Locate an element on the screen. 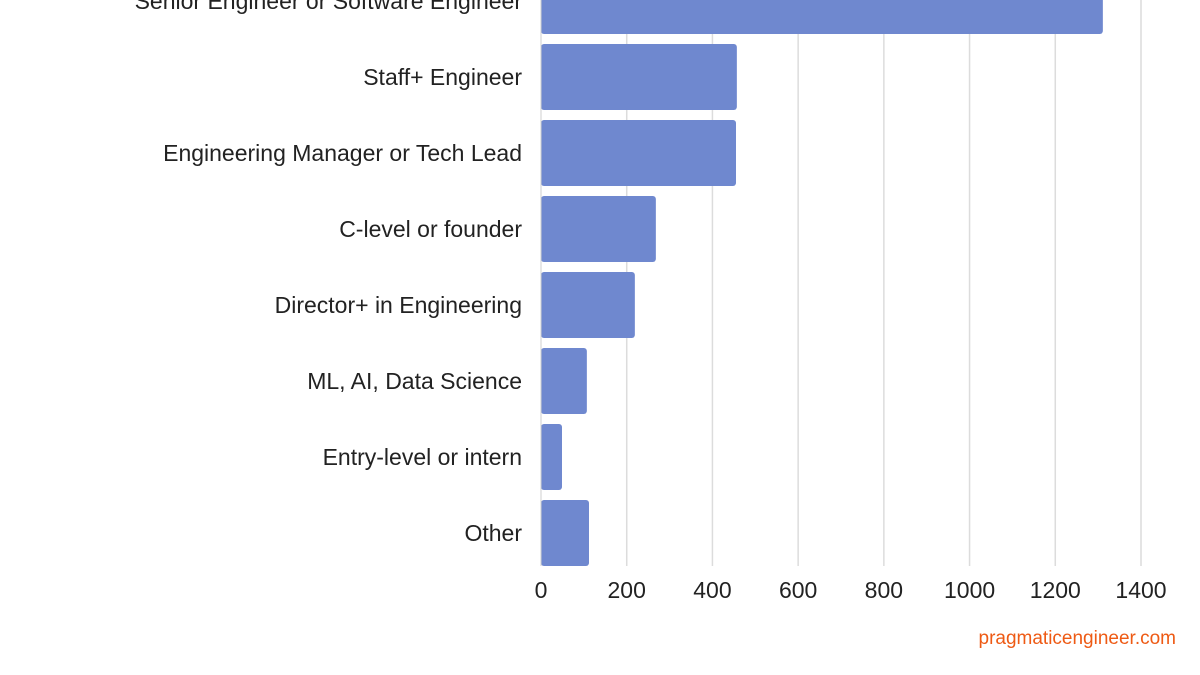 The height and width of the screenshot is (675, 1200). x-tick-label: 200 is located at coordinates (627, 590).